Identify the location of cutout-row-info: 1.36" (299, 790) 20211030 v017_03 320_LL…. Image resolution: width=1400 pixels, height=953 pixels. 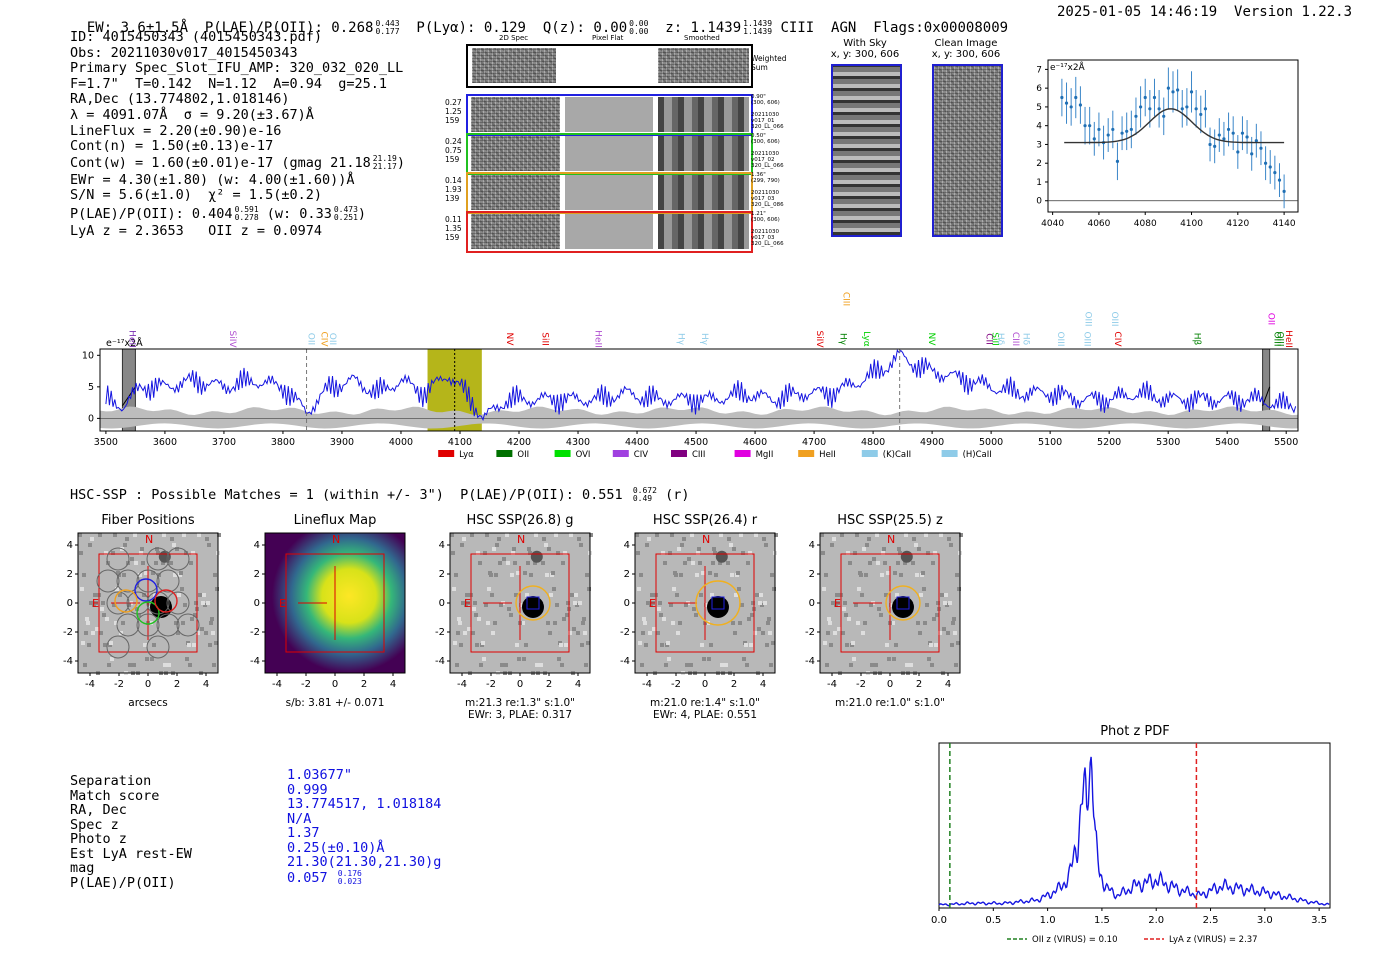
(767, 190).